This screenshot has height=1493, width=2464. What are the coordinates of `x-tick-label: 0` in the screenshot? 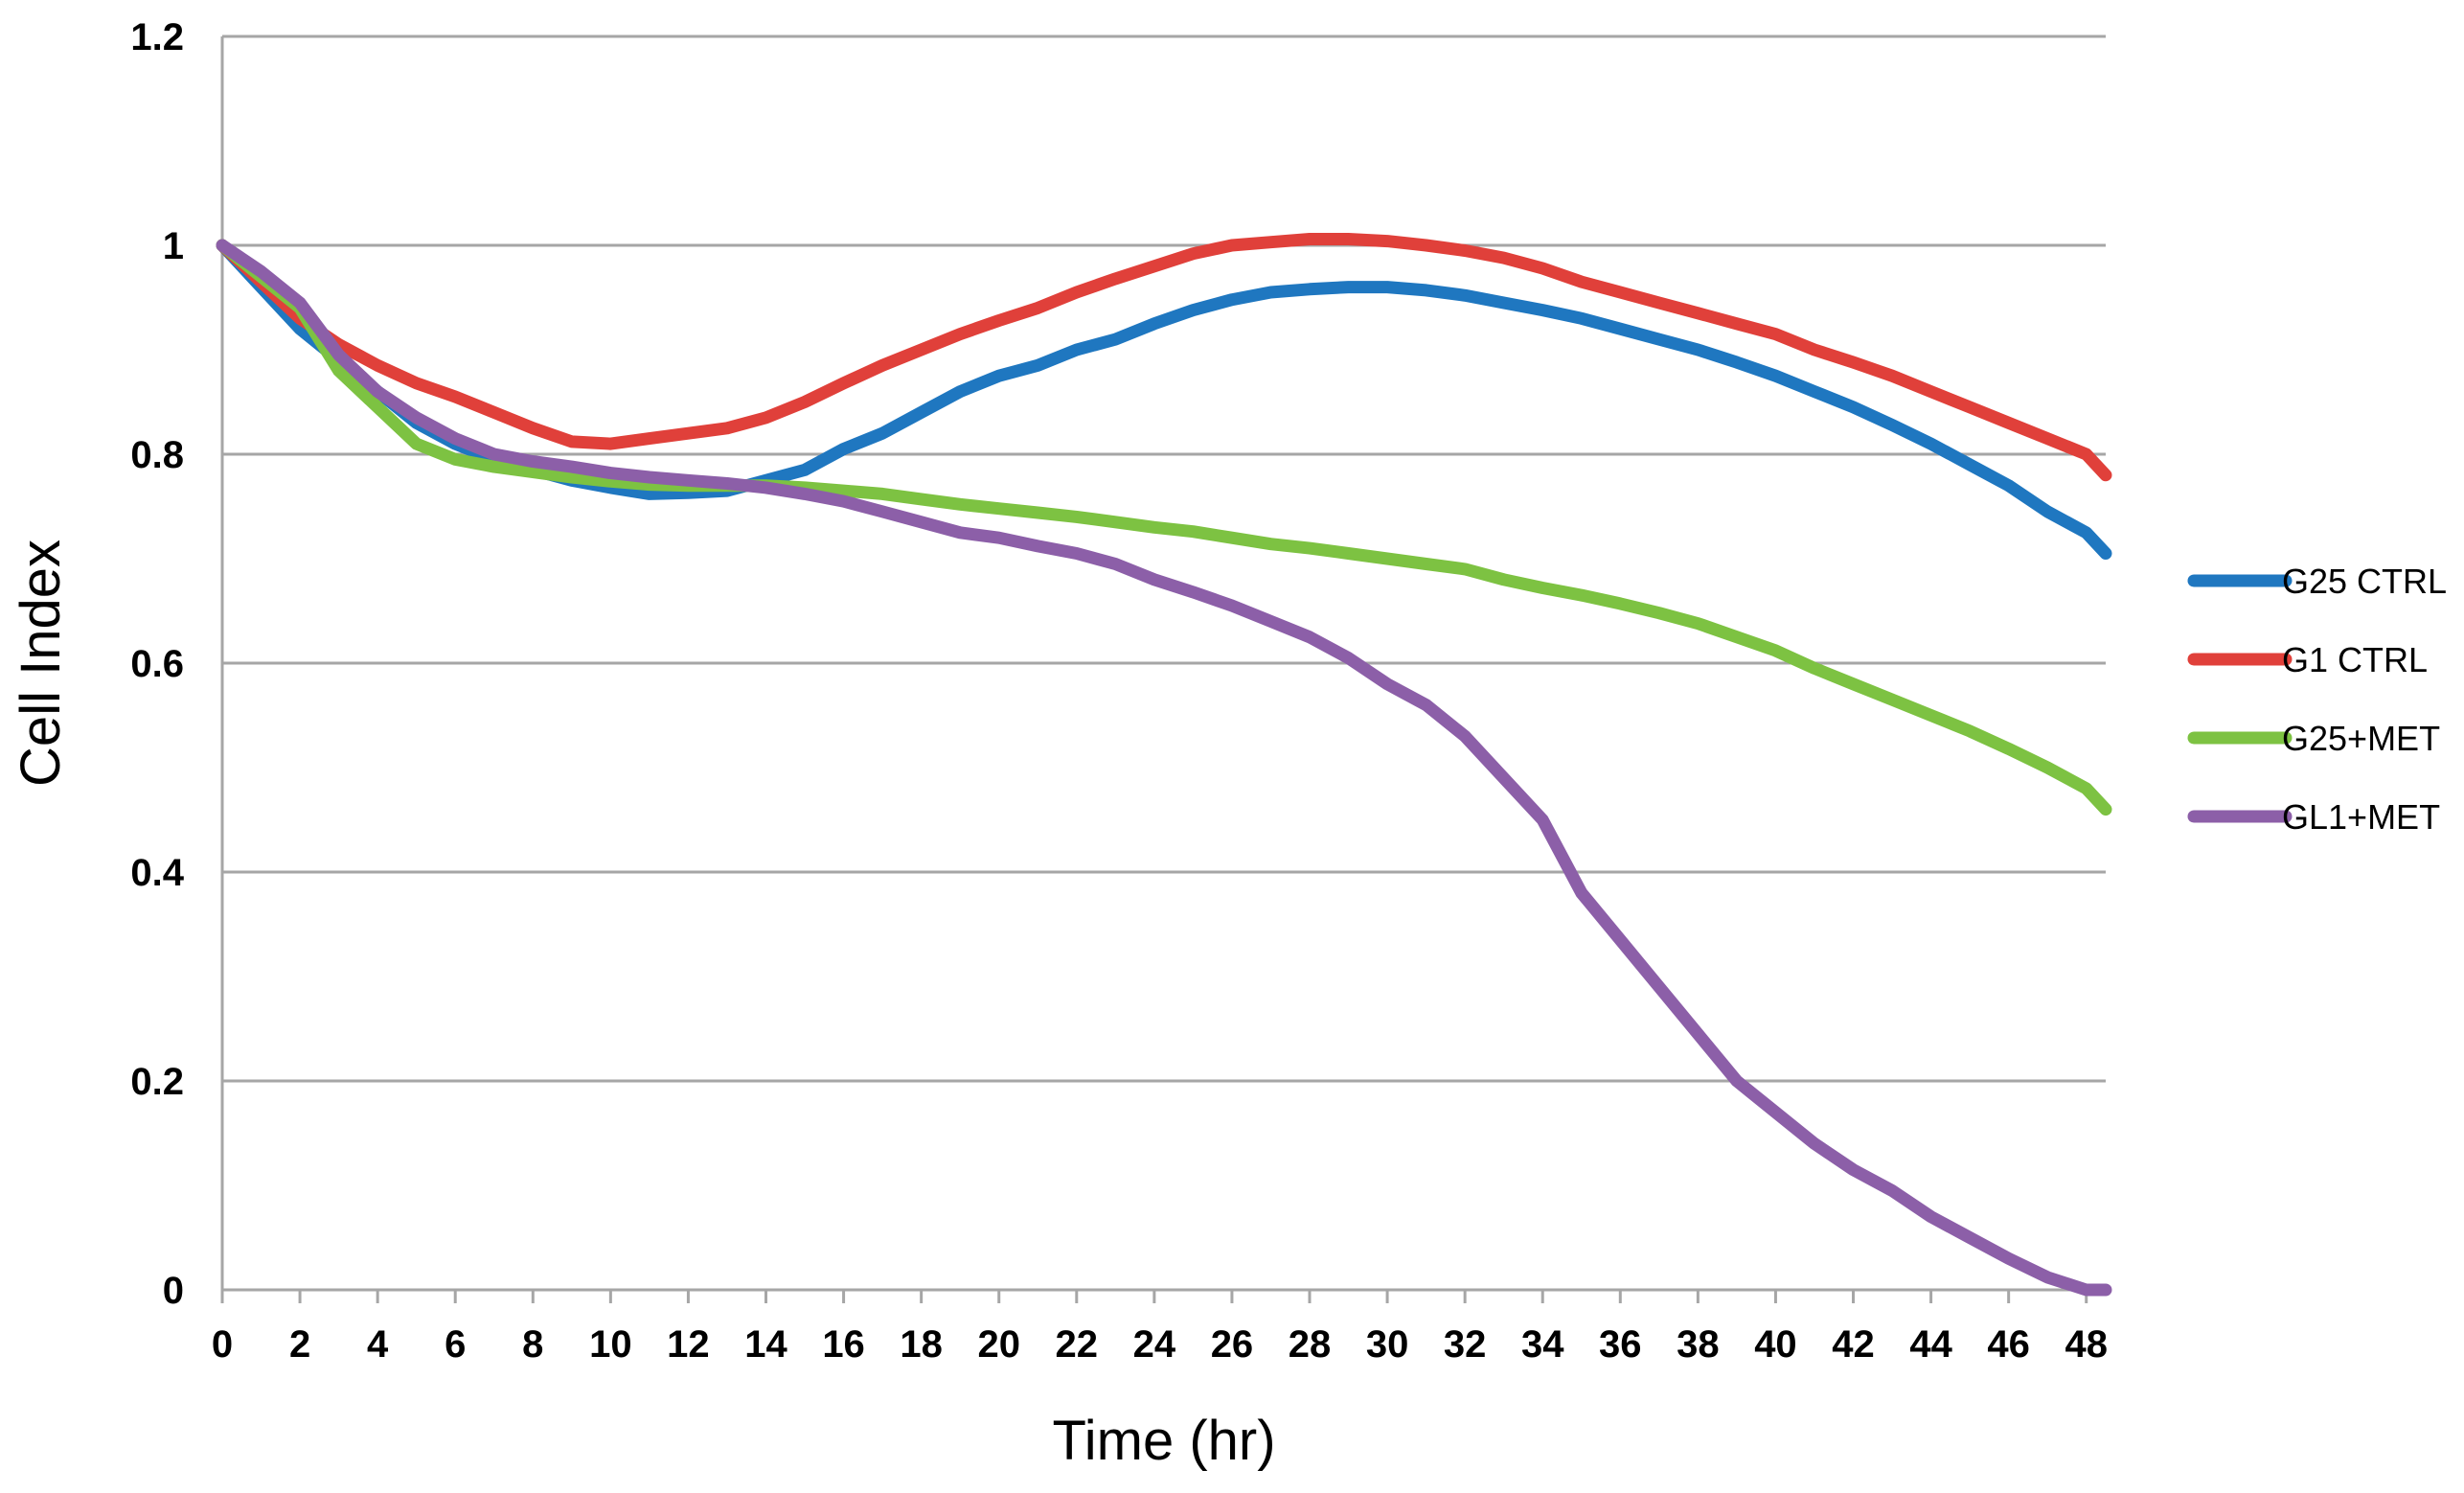 It's located at (222, 1344).